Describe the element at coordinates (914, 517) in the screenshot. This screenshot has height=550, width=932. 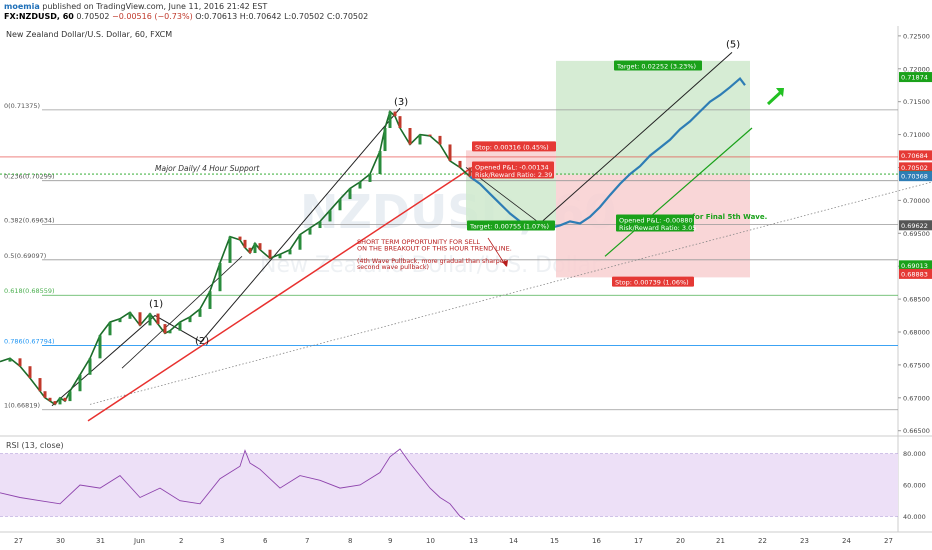
I see `rsi-tick-label: 40.000` at that location.